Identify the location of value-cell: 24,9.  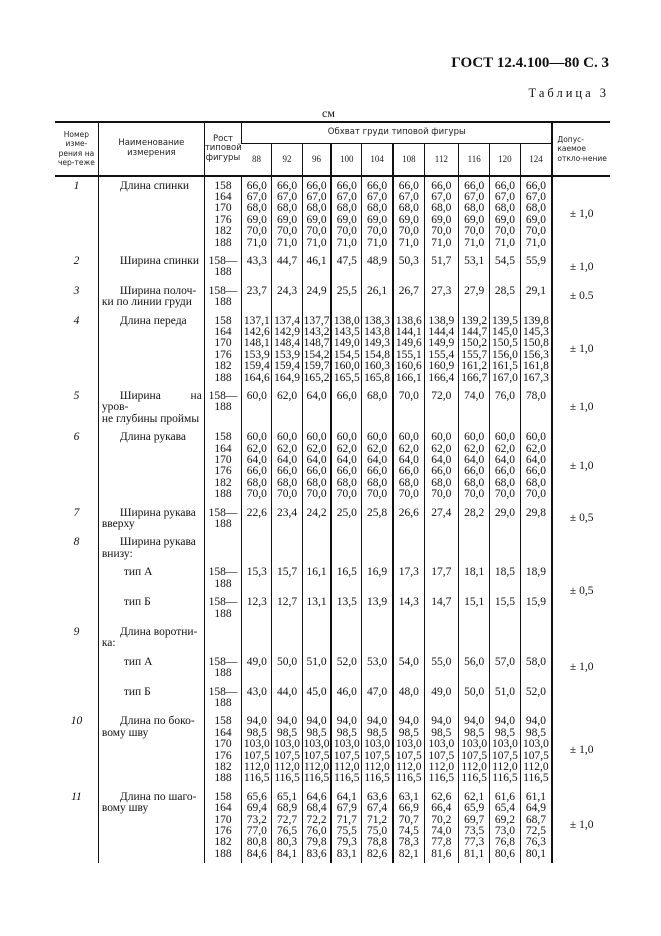
(316, 296).